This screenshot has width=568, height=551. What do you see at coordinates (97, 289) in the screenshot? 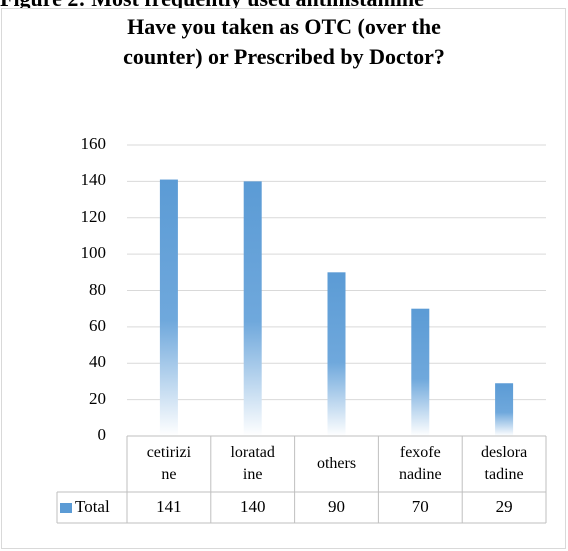
I see `y-tick-label: 80` at bounding box center [97, 289].